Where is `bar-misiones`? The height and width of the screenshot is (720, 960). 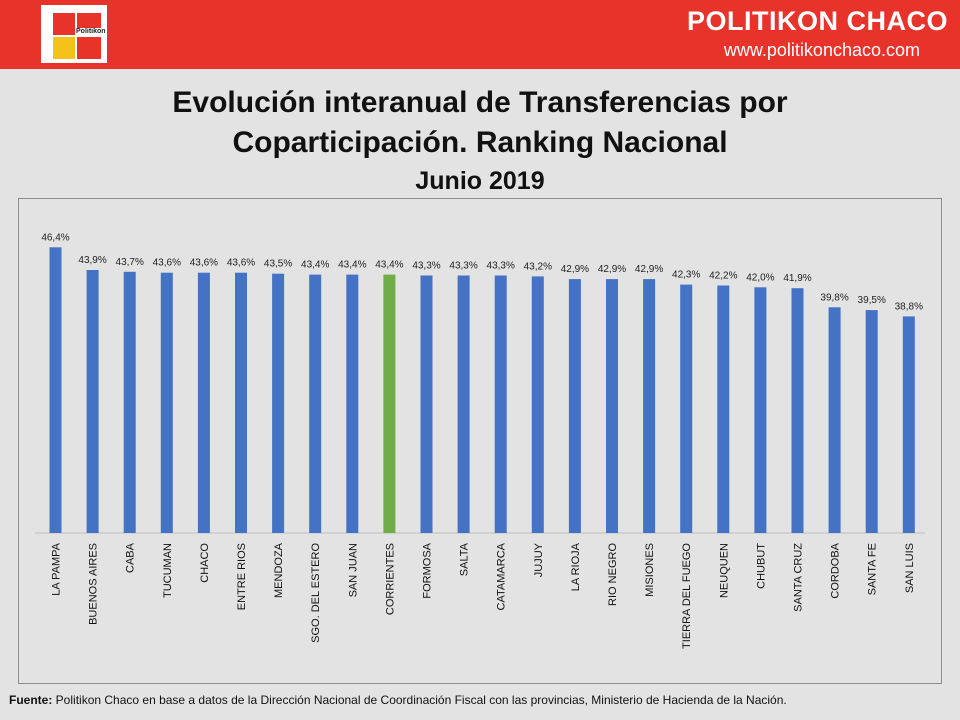 bar-misiones is located at coordinates (649, 406).